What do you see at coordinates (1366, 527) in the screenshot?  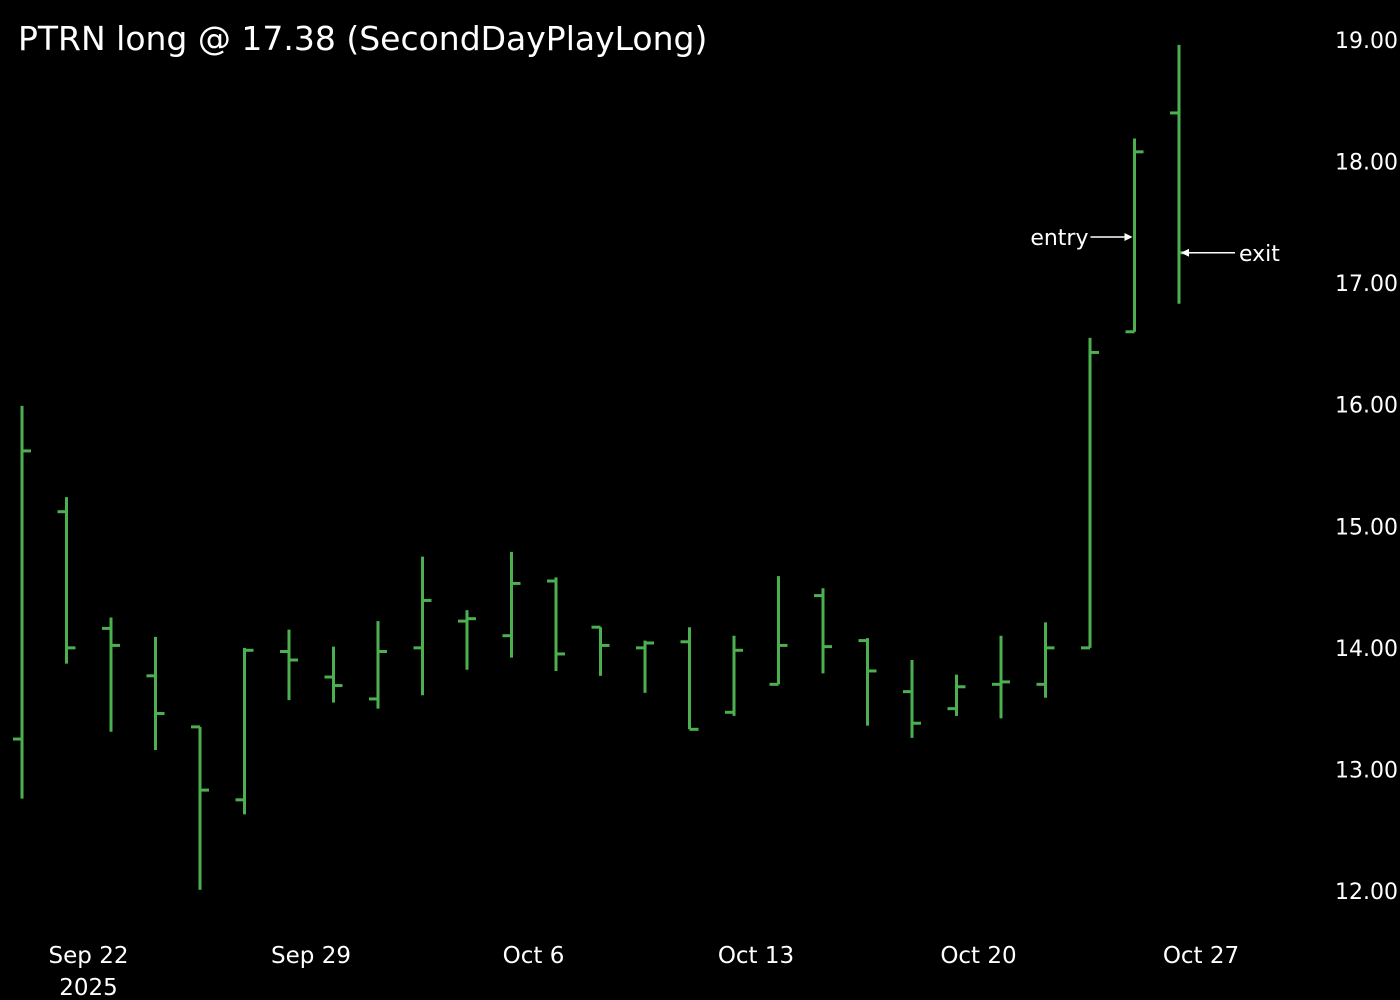 I see `y-tick-label: 15.00` at bounding box center [1366, 527].